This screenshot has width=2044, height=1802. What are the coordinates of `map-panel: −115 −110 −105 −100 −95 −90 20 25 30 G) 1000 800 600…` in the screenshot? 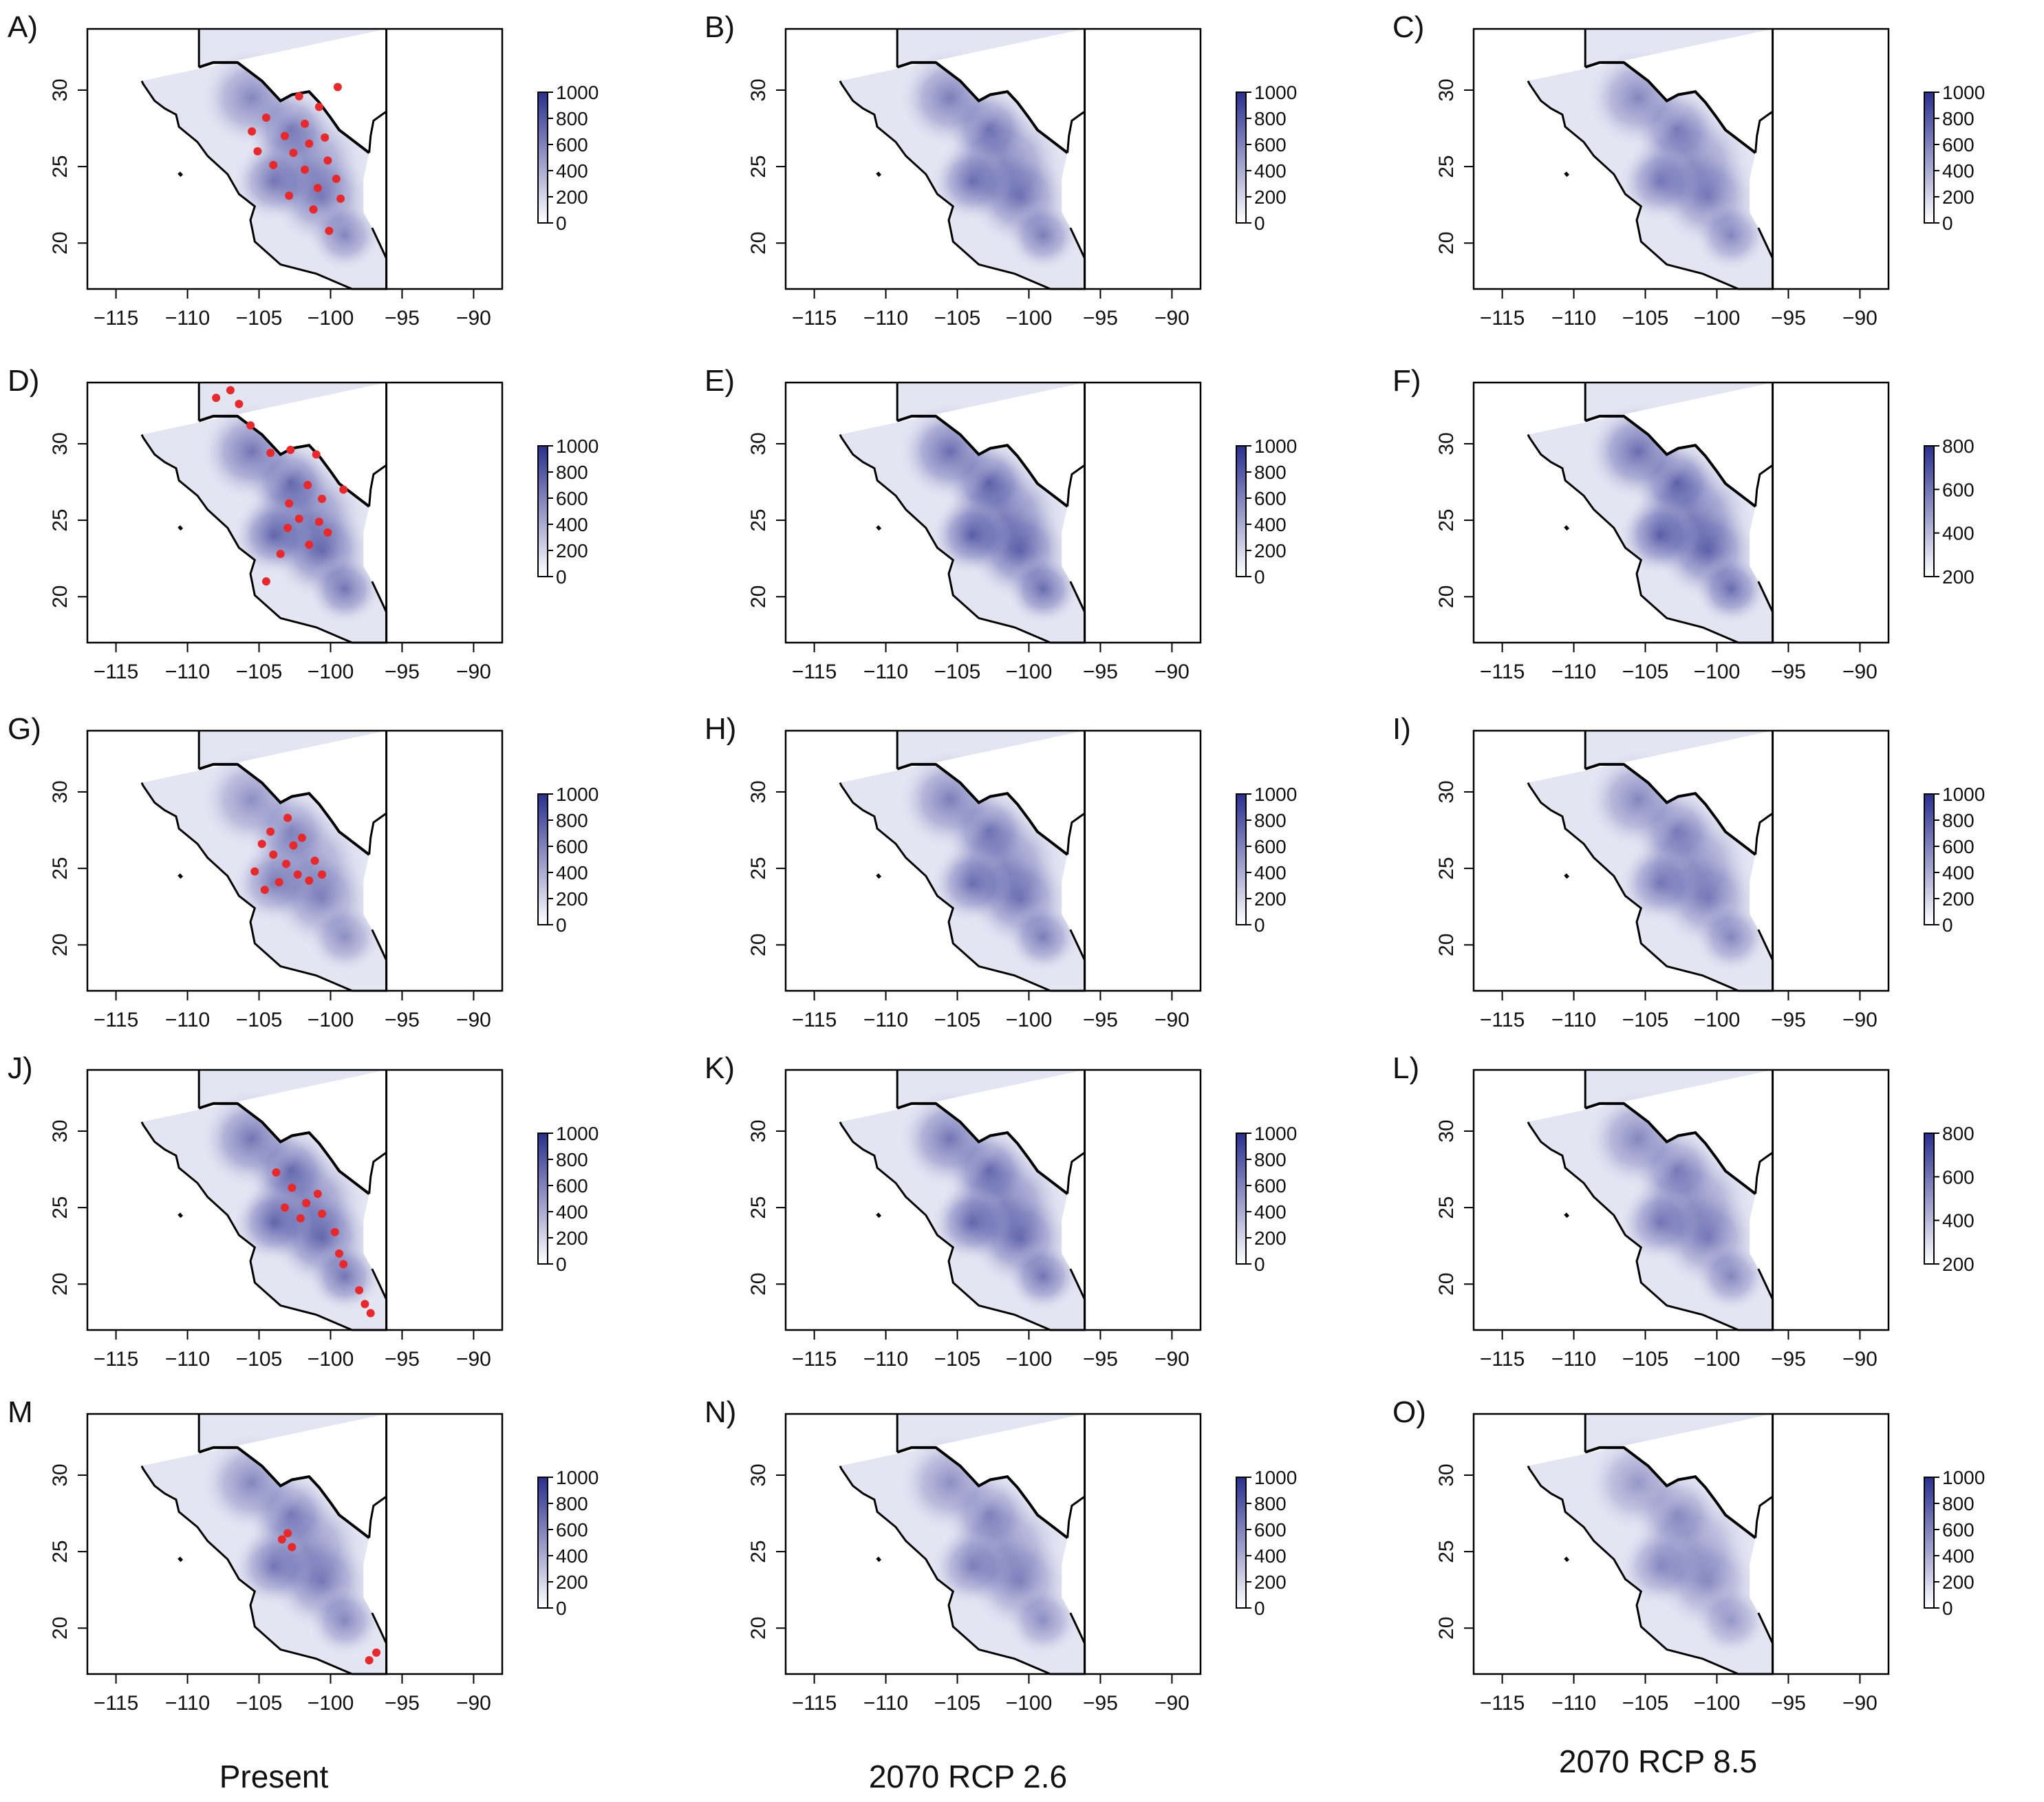 It's located at (303, 871).